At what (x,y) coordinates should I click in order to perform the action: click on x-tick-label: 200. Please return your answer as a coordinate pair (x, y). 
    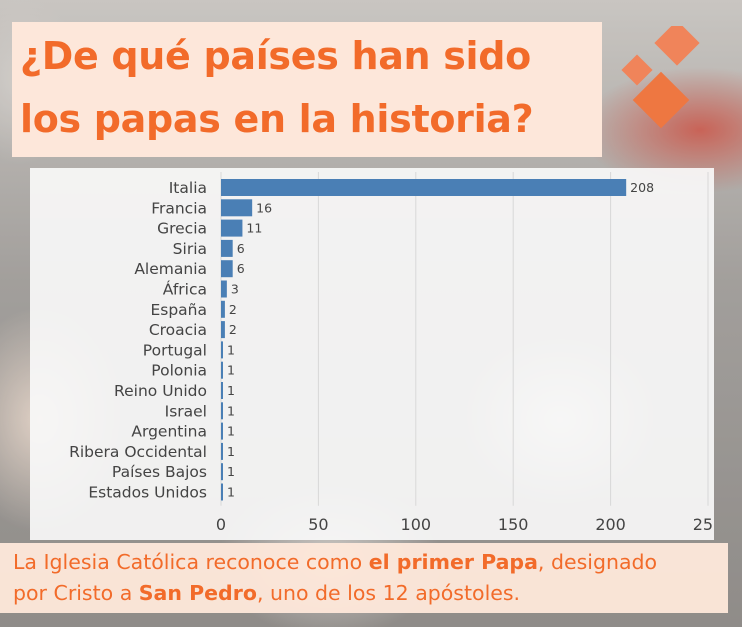
    Looking at the image, I should click on (610, 524).